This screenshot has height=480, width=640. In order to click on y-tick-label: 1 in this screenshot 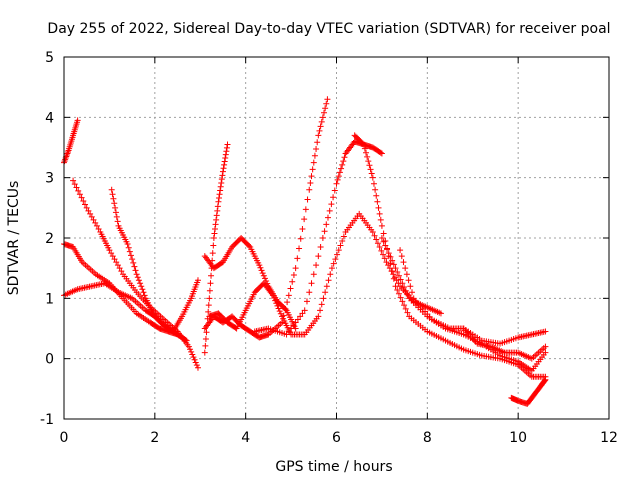, I will do `click(49, 299)`.